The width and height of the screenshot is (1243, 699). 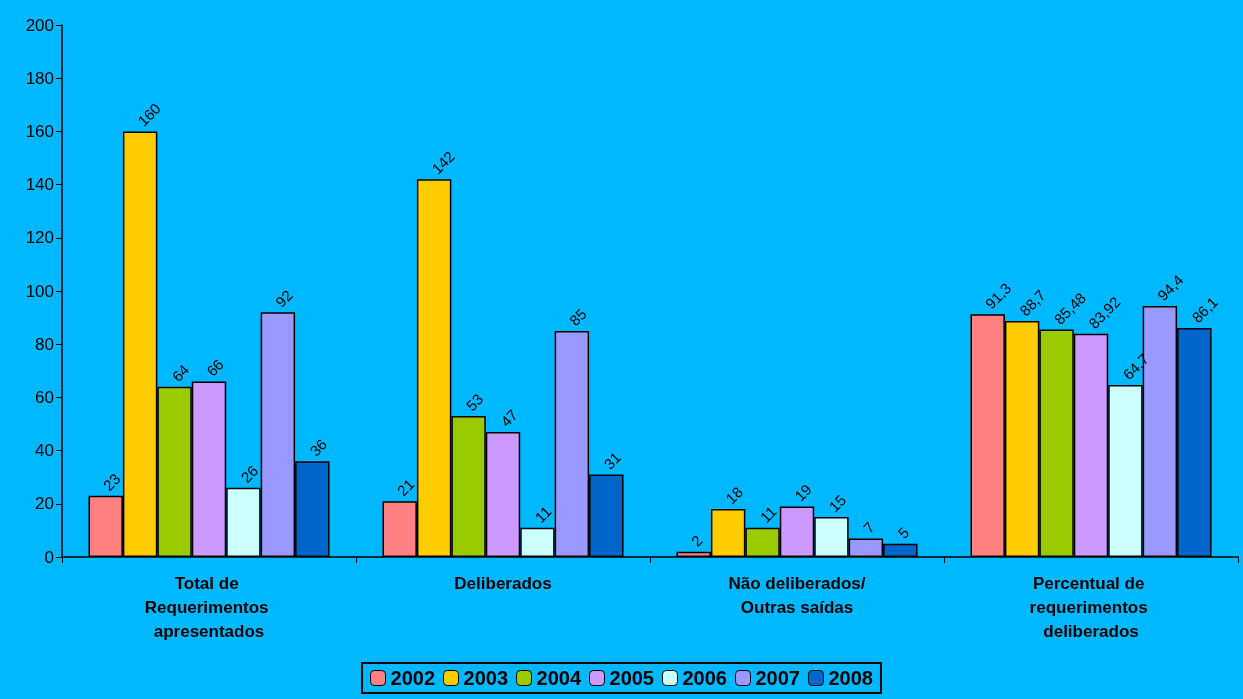 What do you see at coordinates (283, 298) in the screenshot?
I see `data-label: 92` at bounding box center [283, 298].